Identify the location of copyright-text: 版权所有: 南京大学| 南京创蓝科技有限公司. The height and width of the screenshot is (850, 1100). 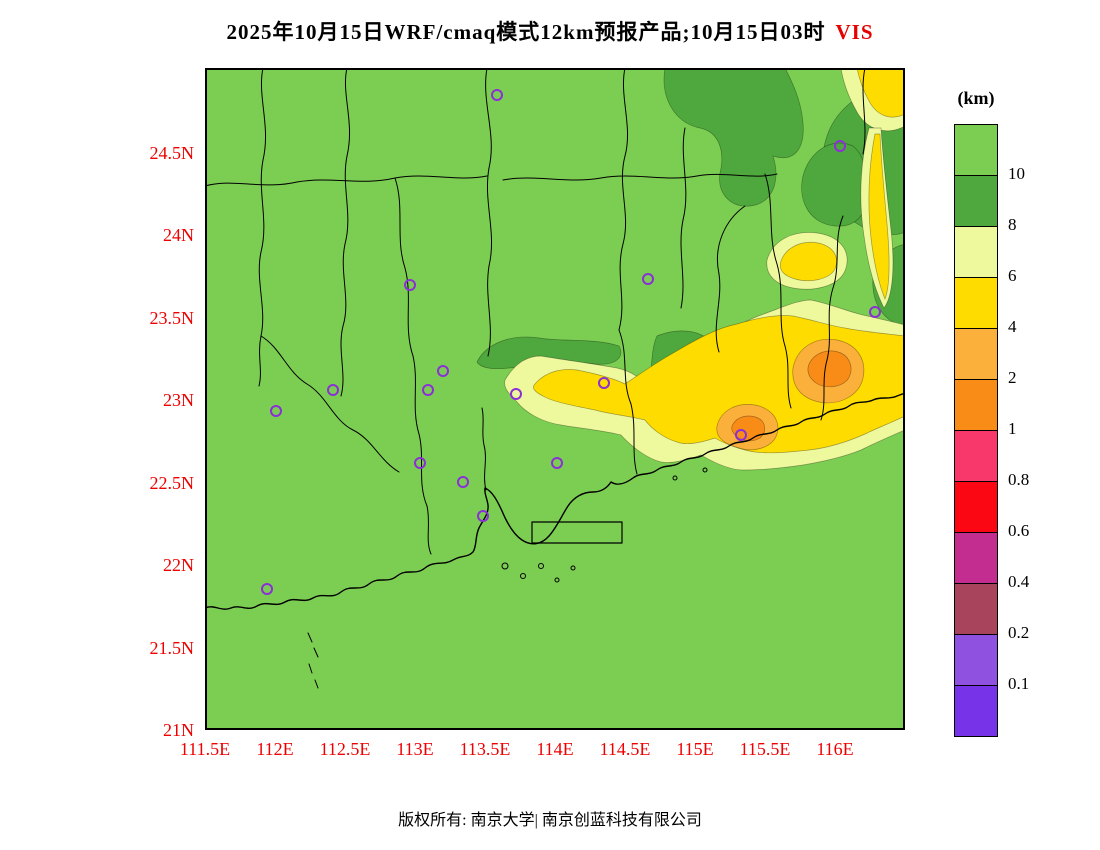
(550, 820).